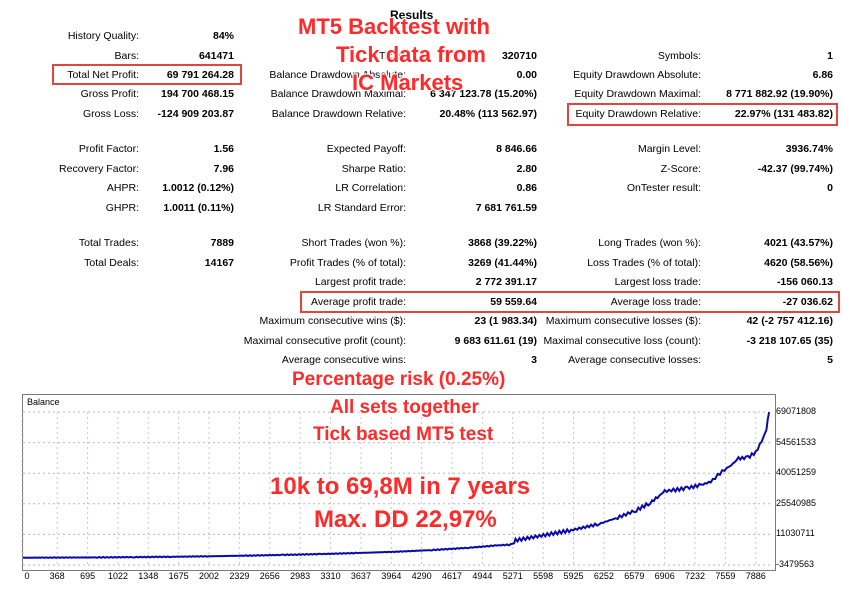 This screenshot has width=842, height=600. I want to click on x-tick-label-2: 695, so click(88, 576).